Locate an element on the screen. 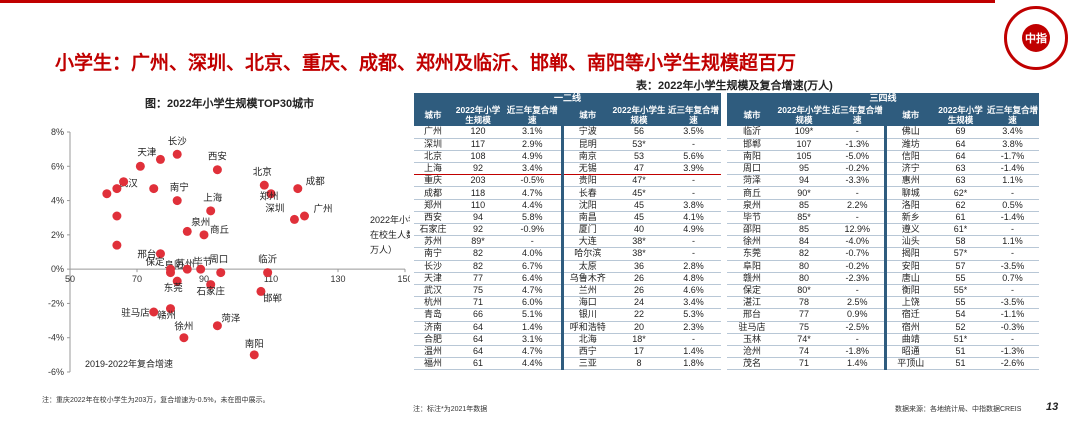 Image resolution: width=1080 pixels, height=423 pixels. cell-city: 阜阳 is located at coordinates (752, 266).